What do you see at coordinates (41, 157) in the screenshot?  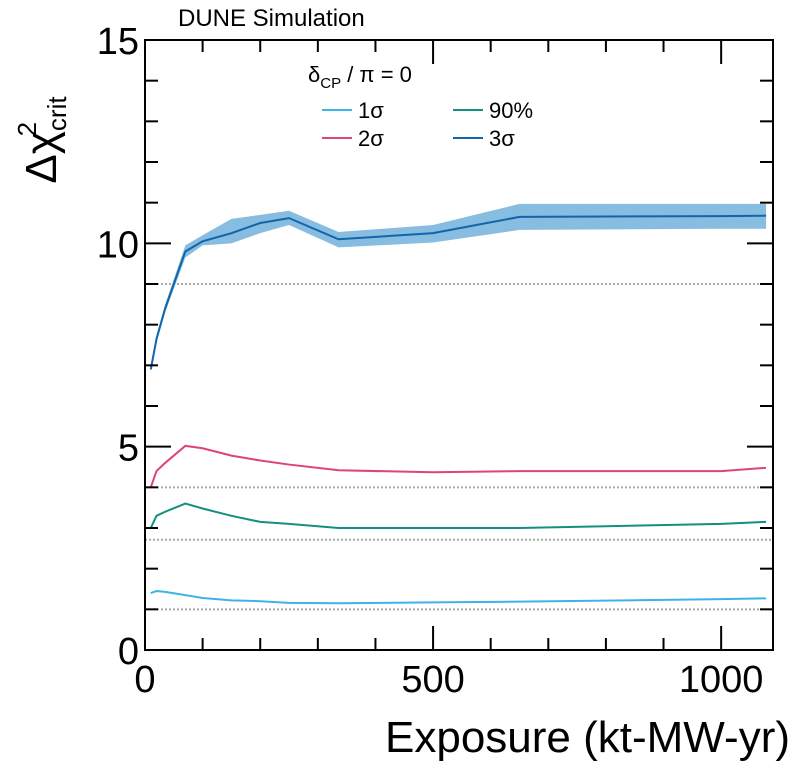 I see `y-axis-title-main: Δχ` at bounding box center [41, 157].